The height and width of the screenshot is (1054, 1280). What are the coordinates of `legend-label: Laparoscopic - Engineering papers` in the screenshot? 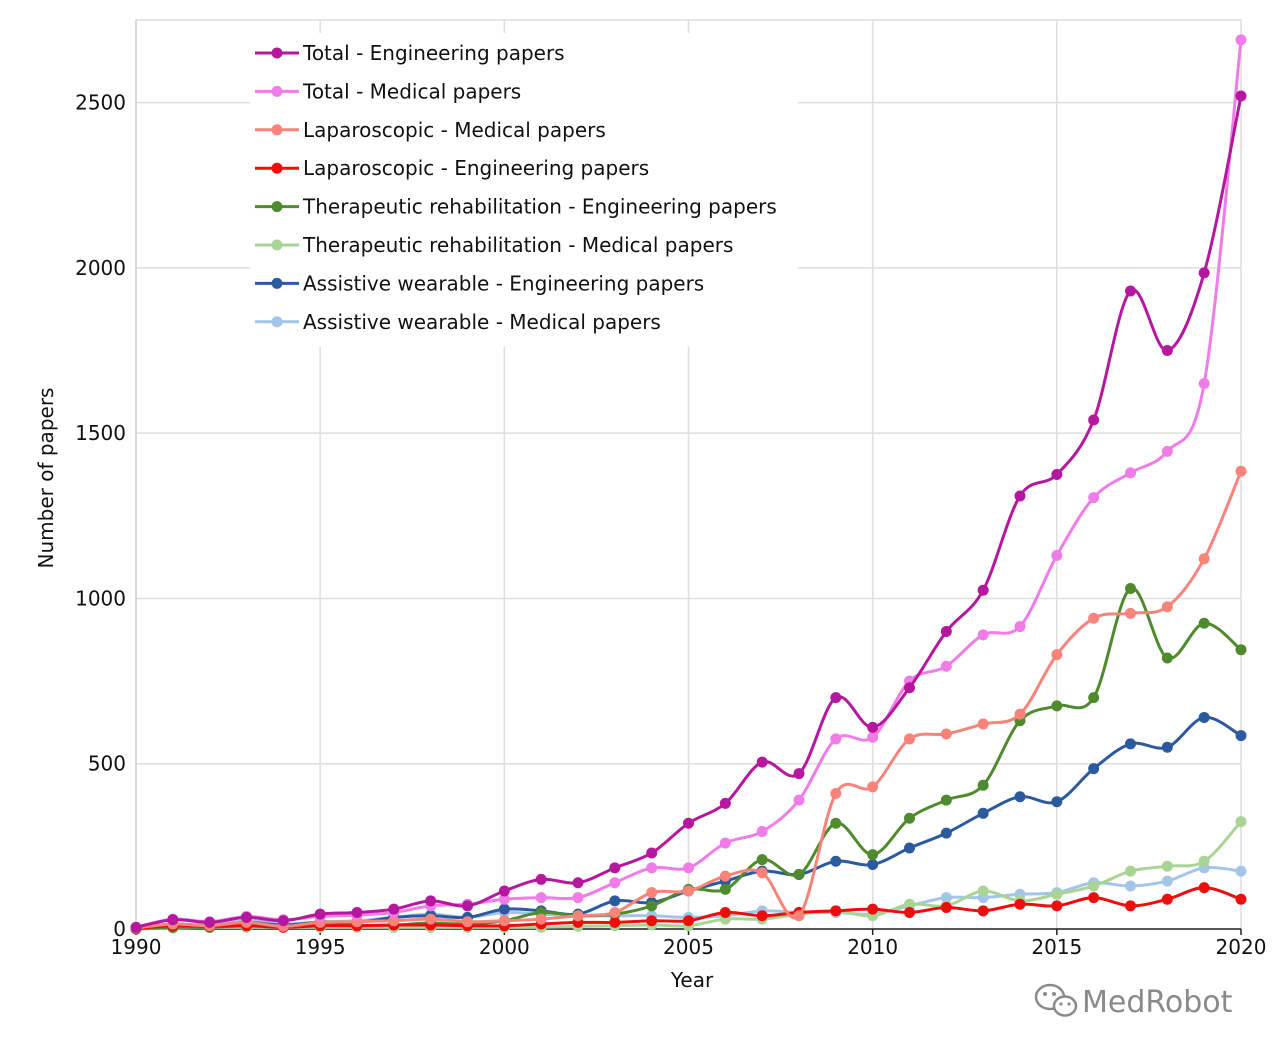 It's located at (476, 168).